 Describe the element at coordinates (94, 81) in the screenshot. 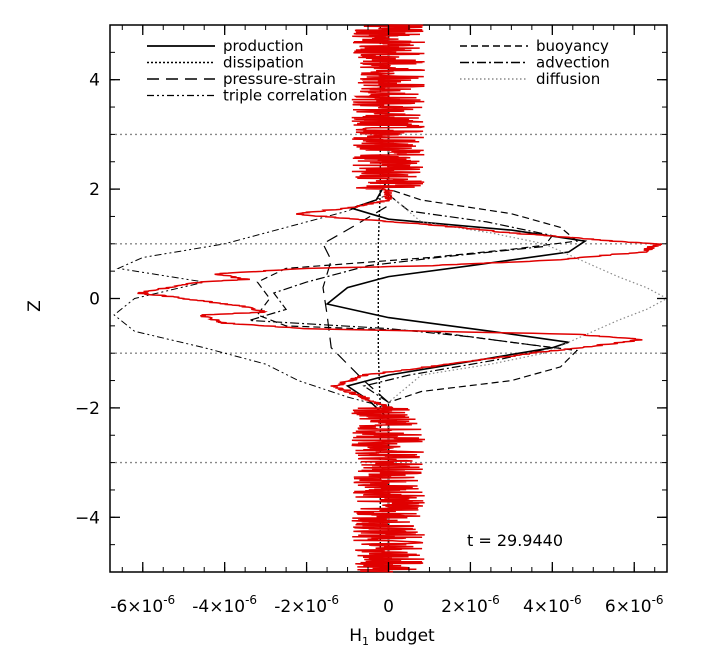

I see `y-tick-label: 4` at that location.